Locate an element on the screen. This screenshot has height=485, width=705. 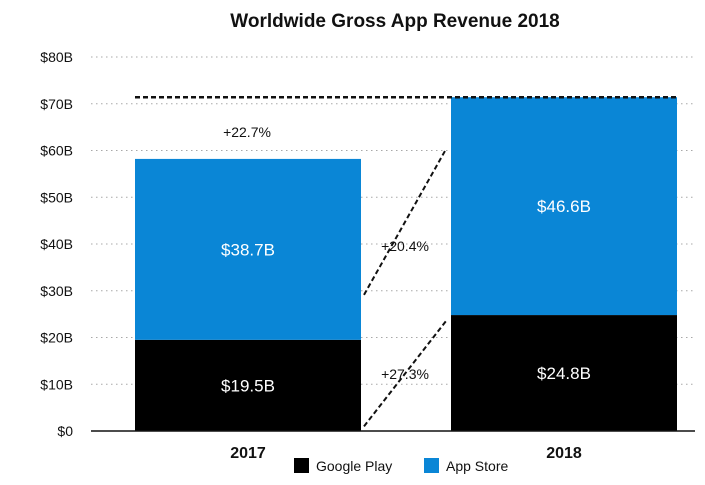
data-label-app-store-2017: $38.7B is located at coordinates (248, 249).